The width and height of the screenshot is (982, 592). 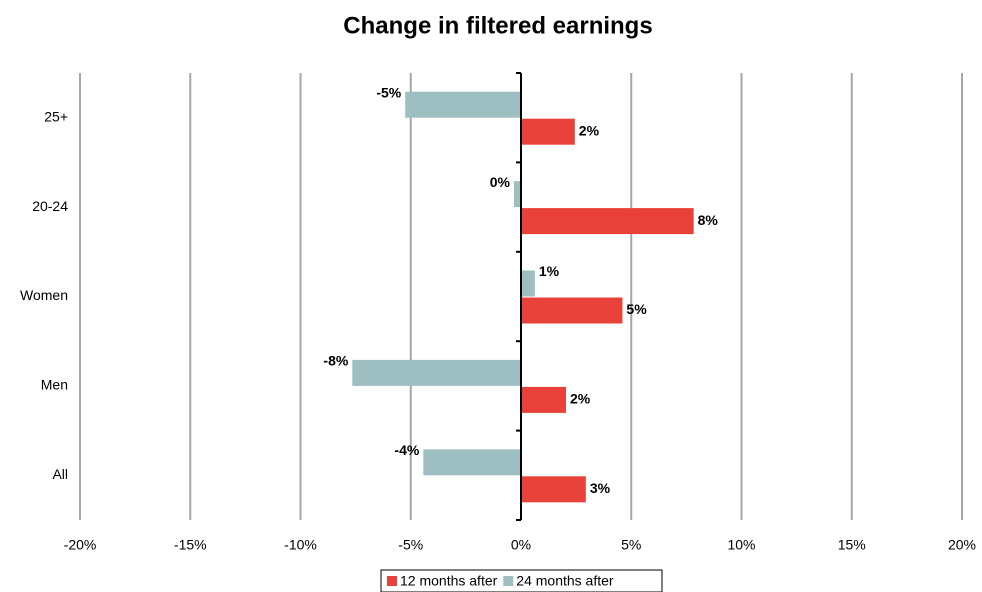 What do you see at coordinates (549, 271) in the screenshot?
I see `data-label: 1%` at bounding box center [549, 271].